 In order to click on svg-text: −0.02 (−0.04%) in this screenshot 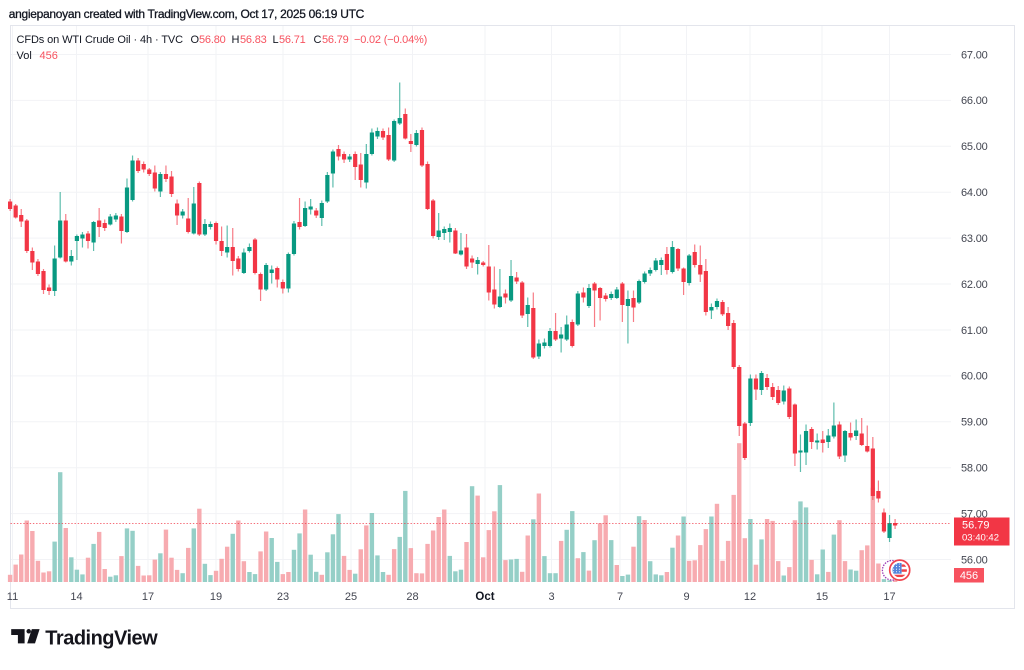, I will do `click(390, 40)`.